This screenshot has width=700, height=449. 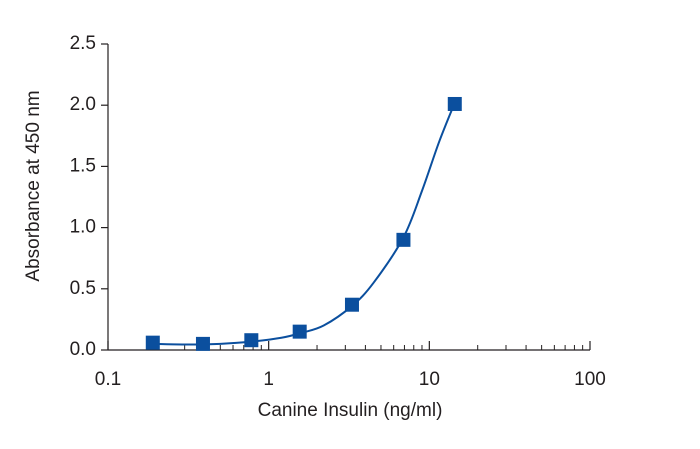 What do you see at coordinates (350, 410) in the screenshot?
I see `x-axis-label: Canine Insulin (ng/ml)` at bounding box center [350, 410].